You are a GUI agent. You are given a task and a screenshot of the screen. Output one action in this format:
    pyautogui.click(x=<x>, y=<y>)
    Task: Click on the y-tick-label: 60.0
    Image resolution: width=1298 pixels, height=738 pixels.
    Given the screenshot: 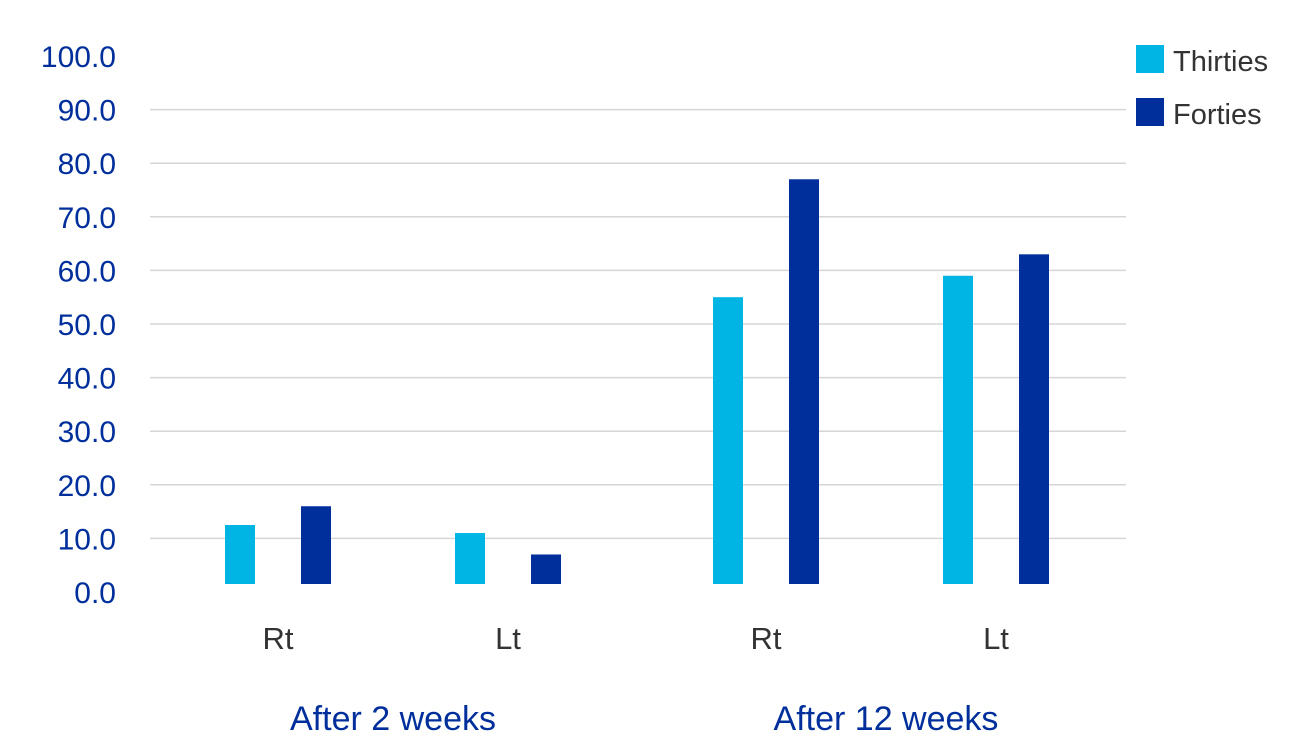 What is the action you would take?
    pyautogui.click(x=87, y=271)
    